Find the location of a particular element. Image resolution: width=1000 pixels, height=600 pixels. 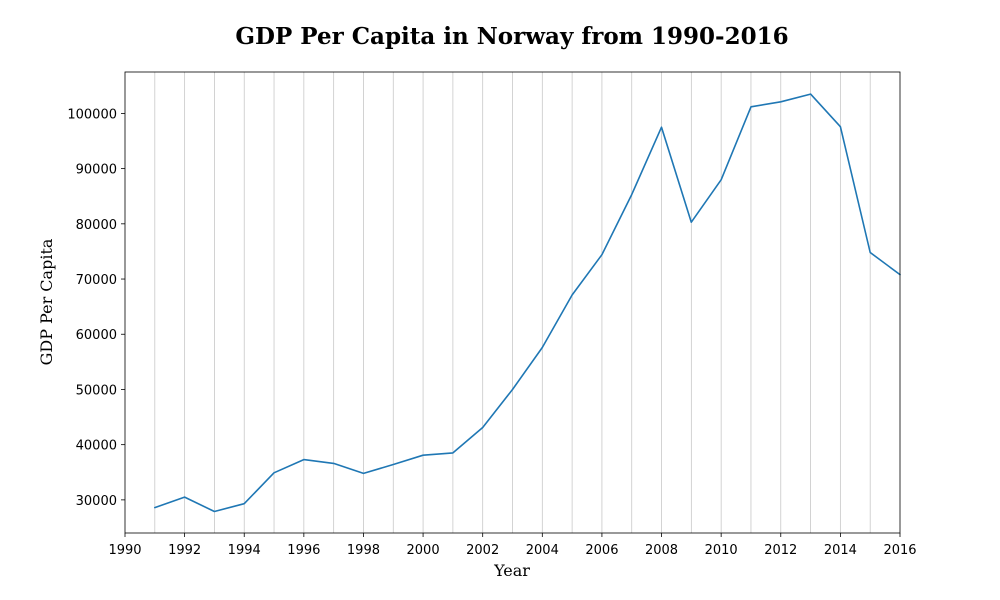

x-tick-label: 2008 is located at coordinates (661, 550).